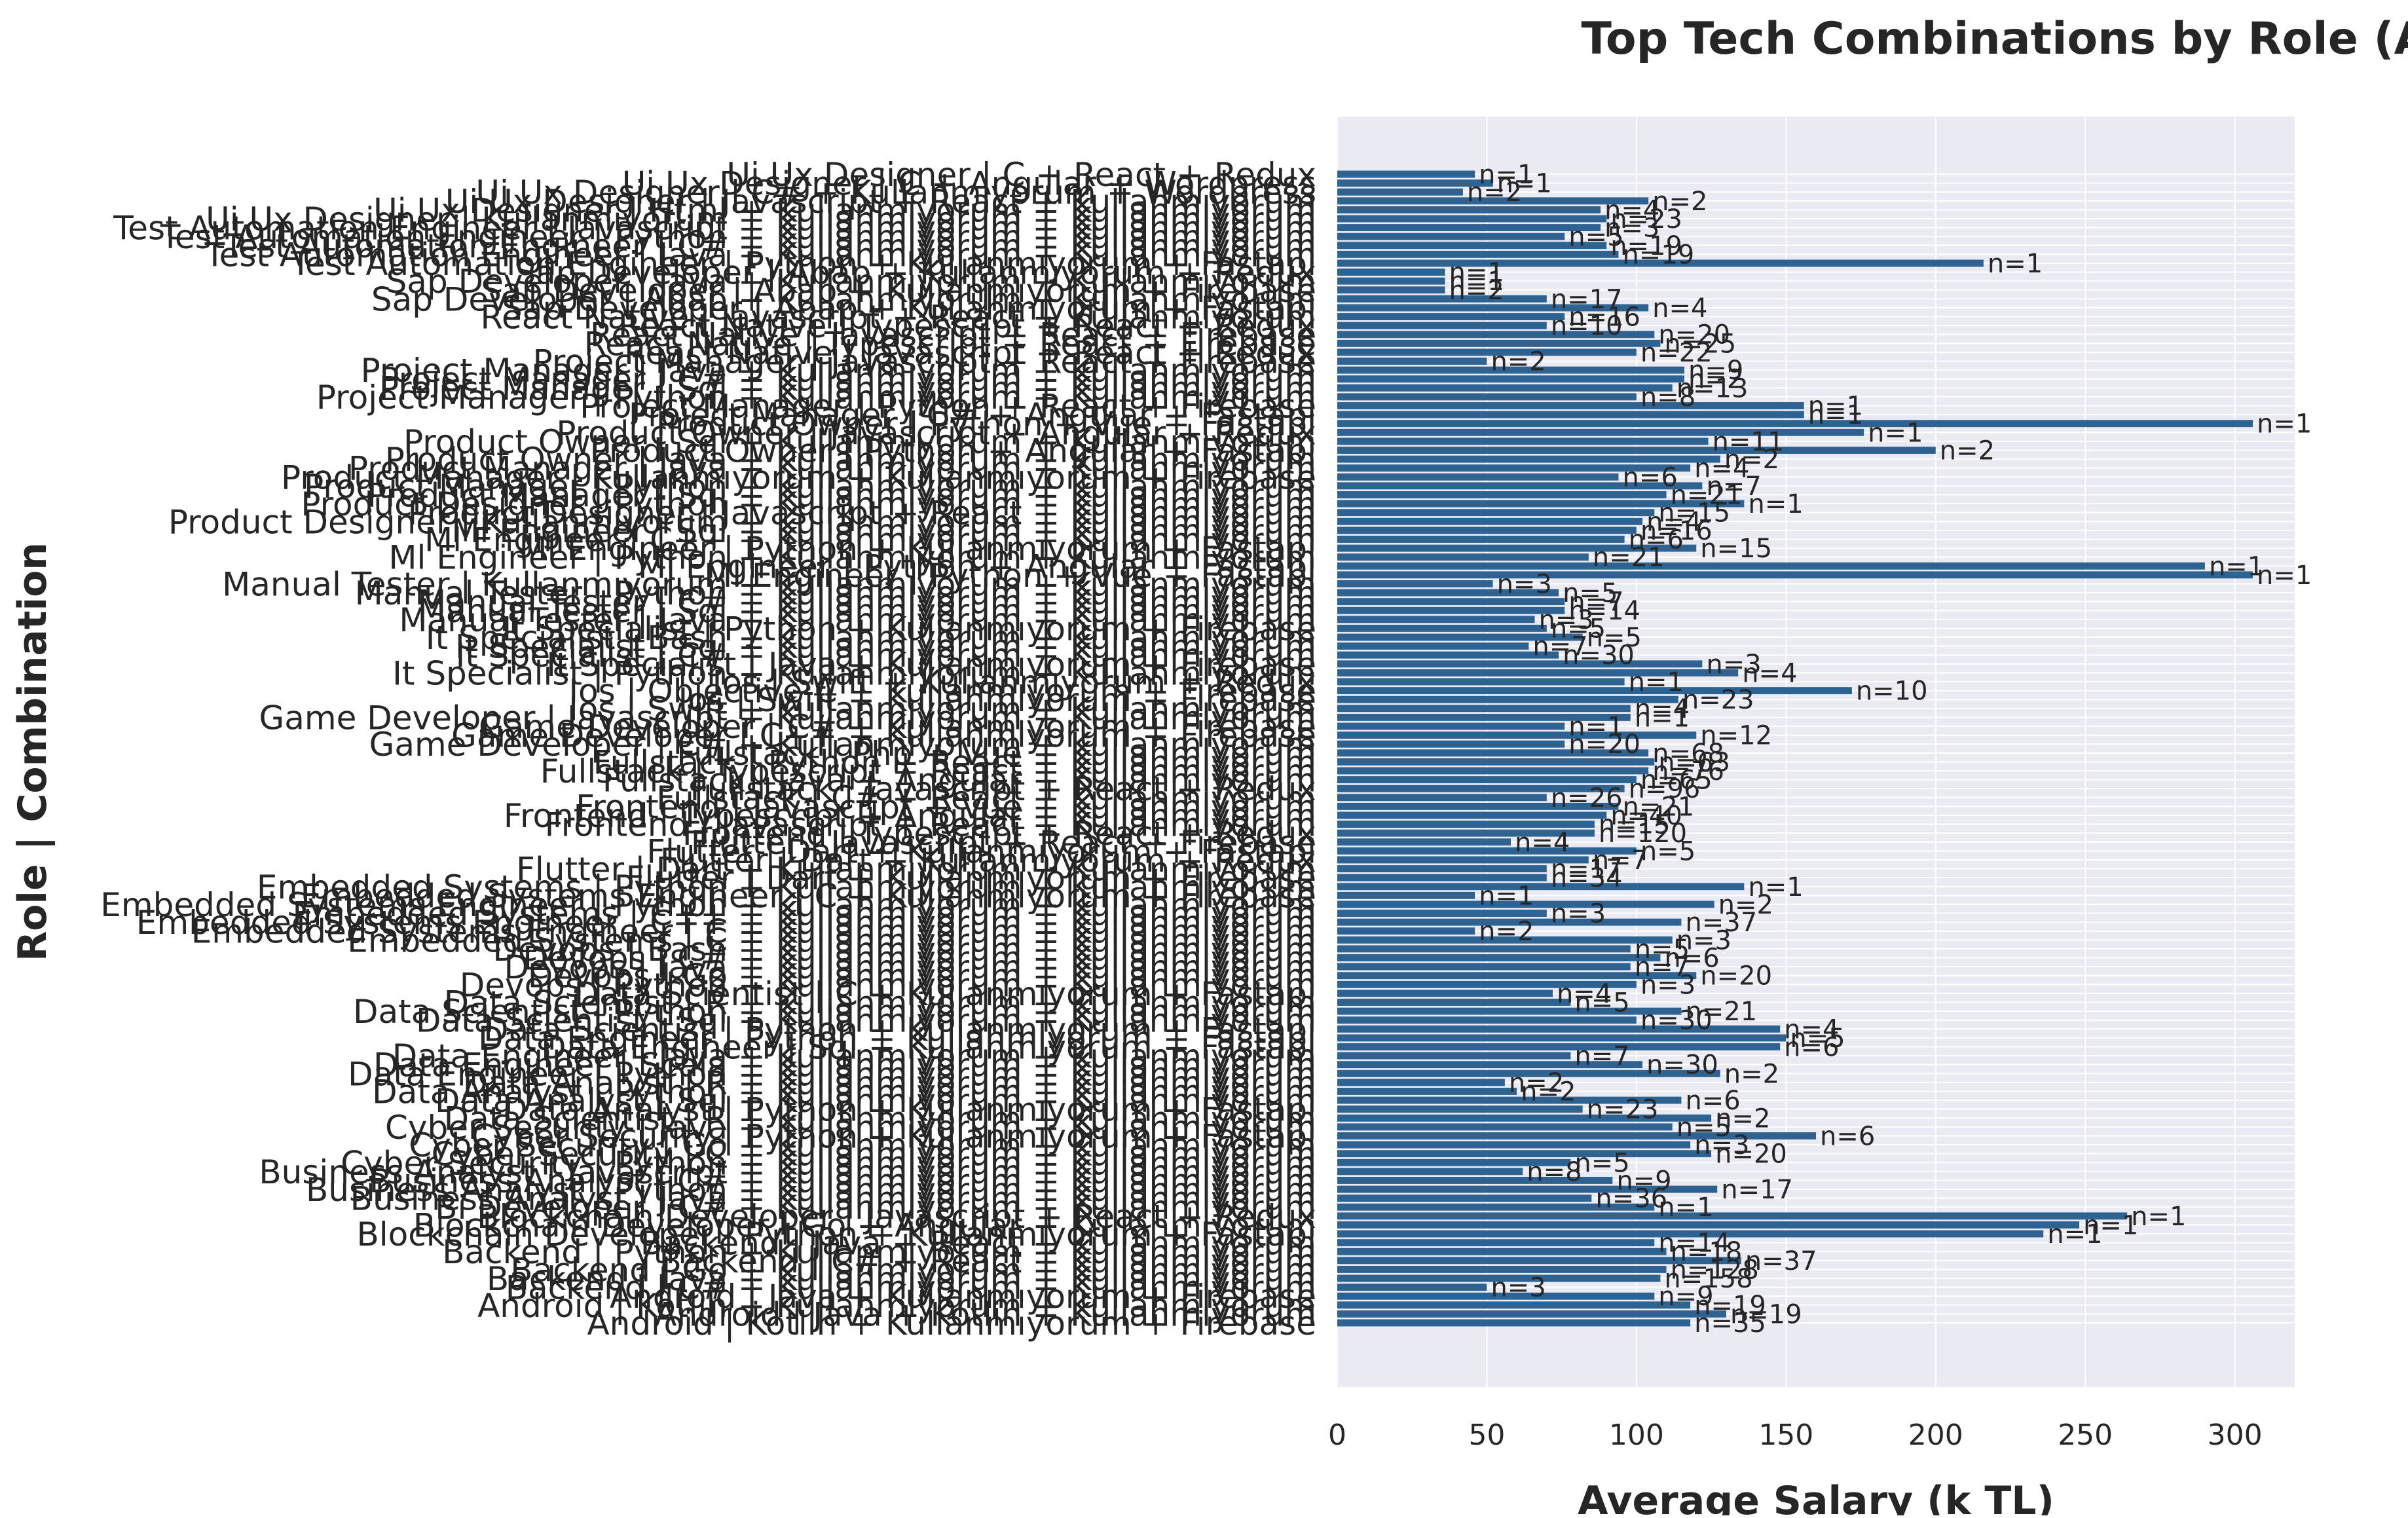 This screenshot has height=1518, width=2408. Describe the element at coordinates (1486, 1435) in the screenshot. I see `x-tick-label: 50` at that location.